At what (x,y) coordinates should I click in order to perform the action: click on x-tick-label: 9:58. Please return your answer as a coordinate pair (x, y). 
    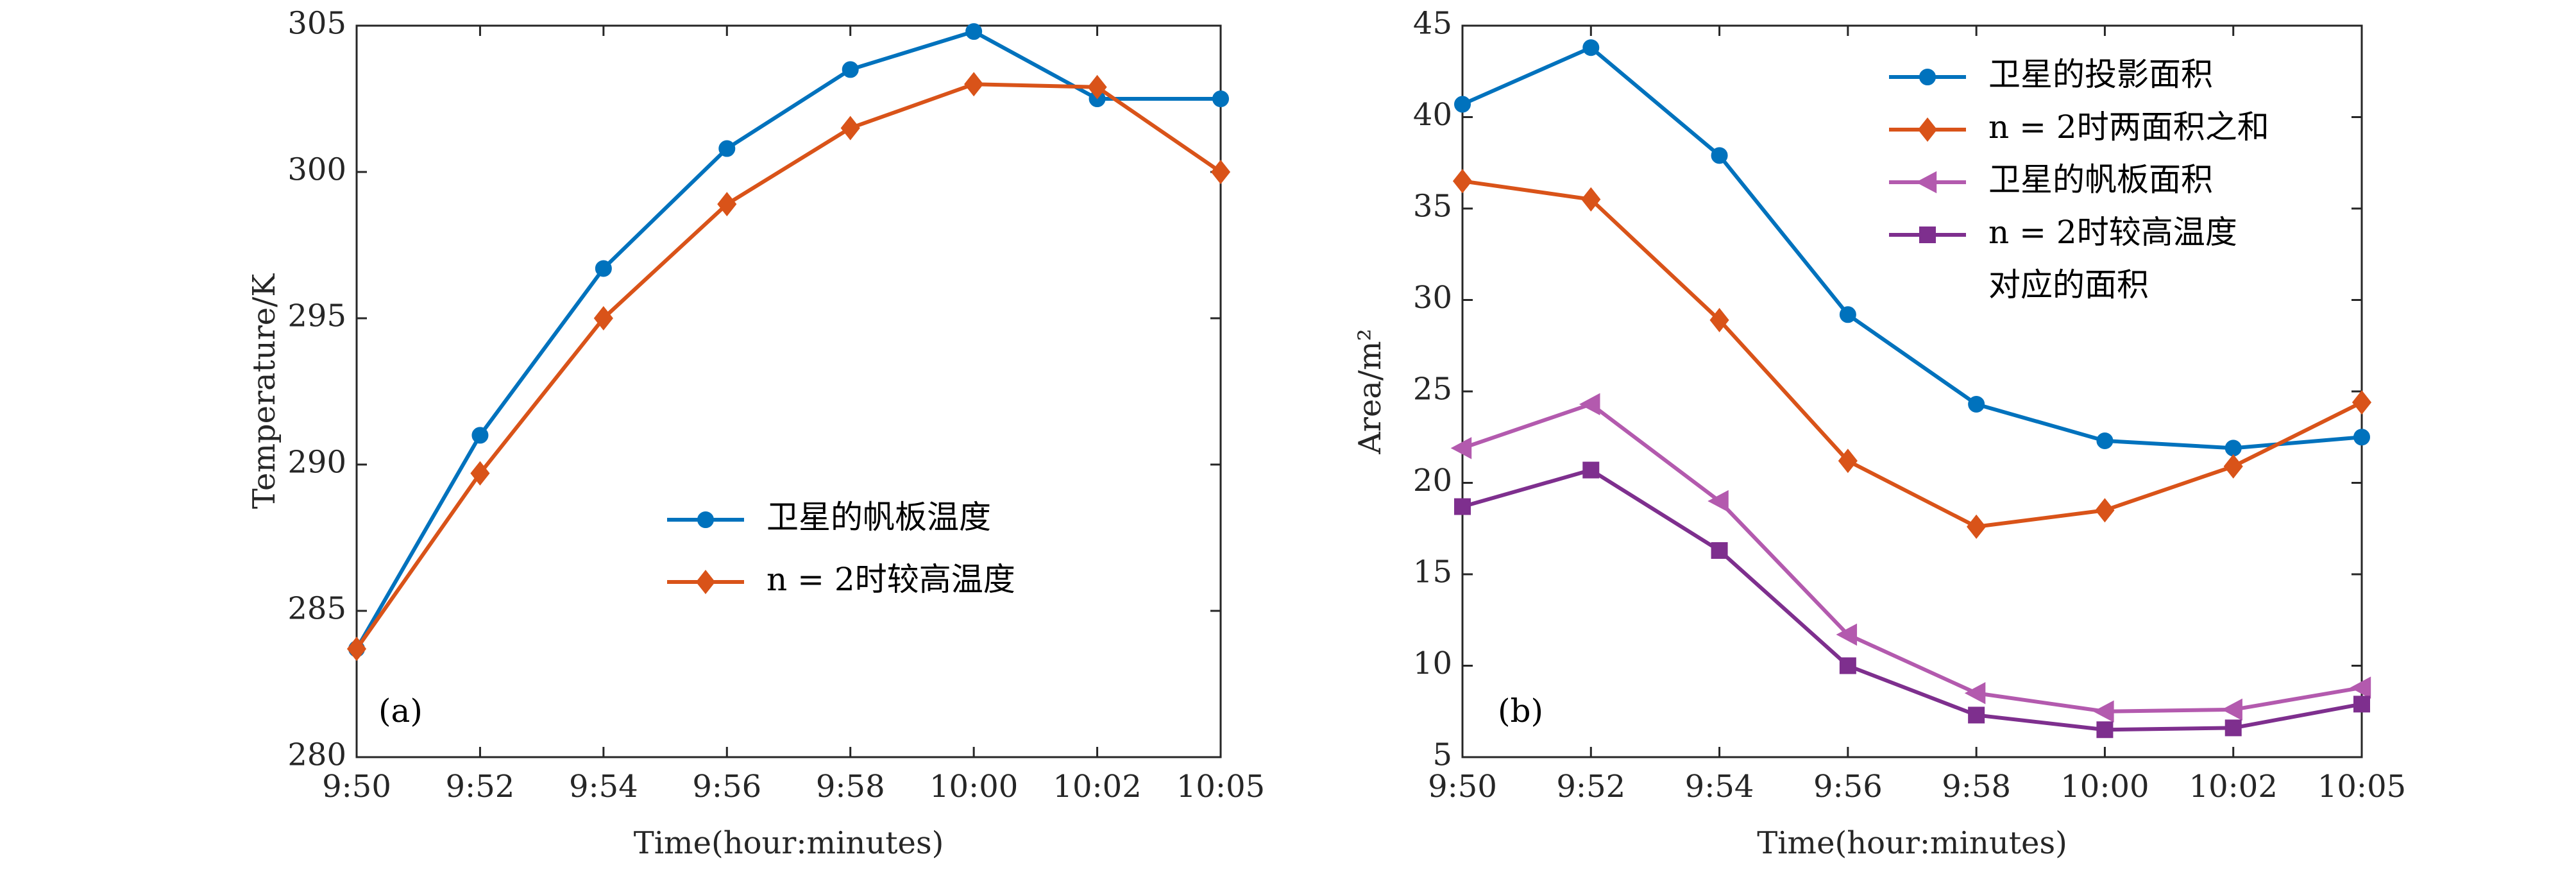
    Looking at the image, I should click on (1976, 787).